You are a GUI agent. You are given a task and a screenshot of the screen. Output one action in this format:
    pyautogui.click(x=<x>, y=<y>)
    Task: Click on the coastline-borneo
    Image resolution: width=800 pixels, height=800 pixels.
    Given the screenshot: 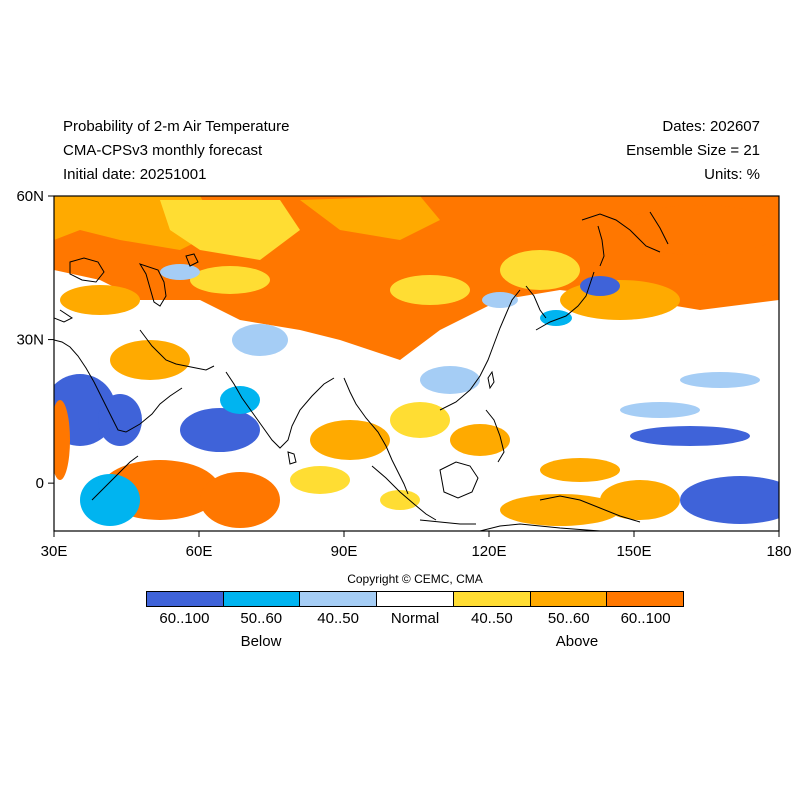 What is the action you would take?
    pyautogui.click(x=459, y=480)
    